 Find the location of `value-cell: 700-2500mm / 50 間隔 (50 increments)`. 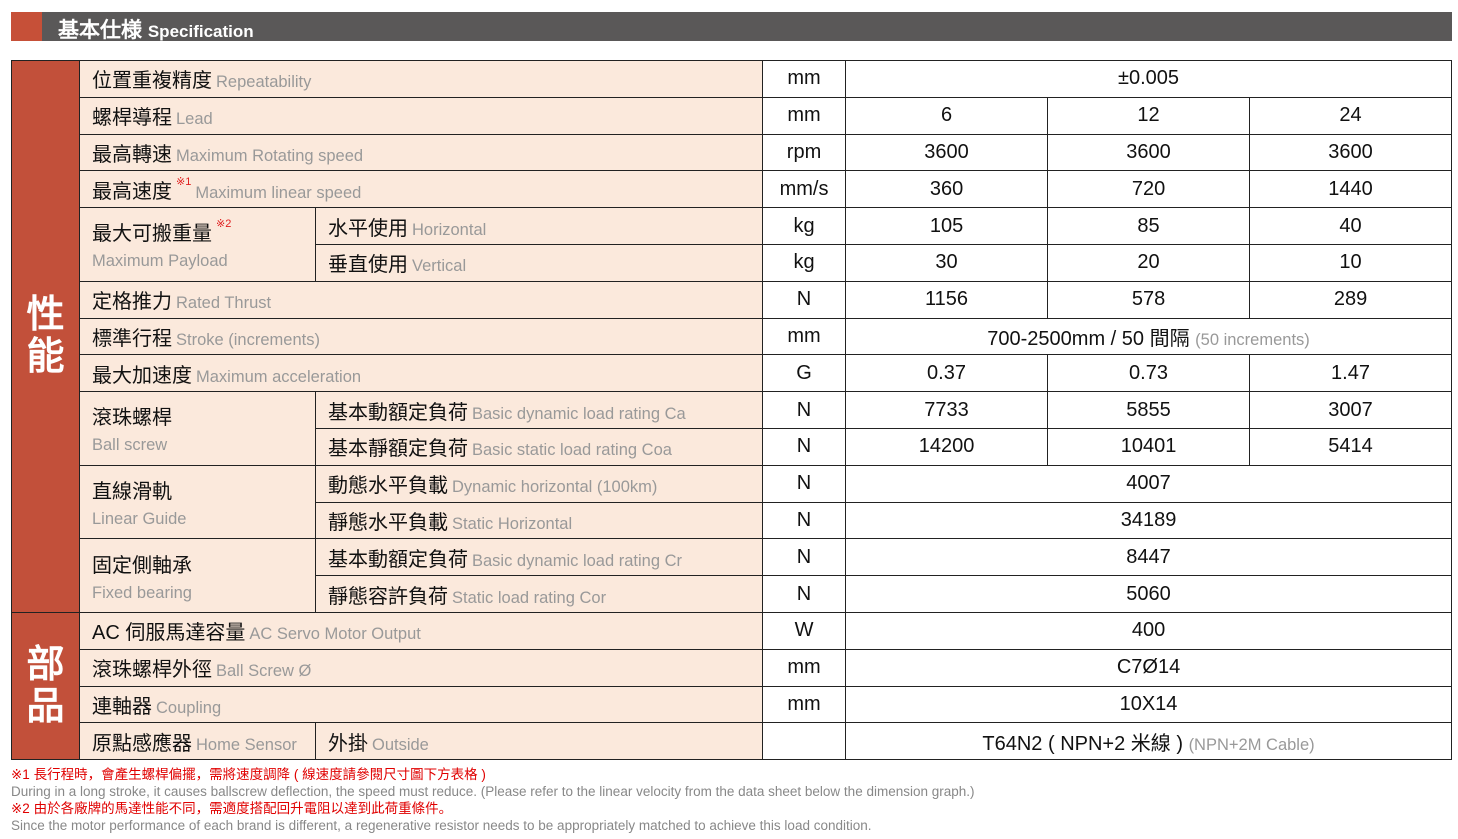

value-cell: 700-2500mm / 50 間隔 (50 increments) is located at coordinates (1149, 336).